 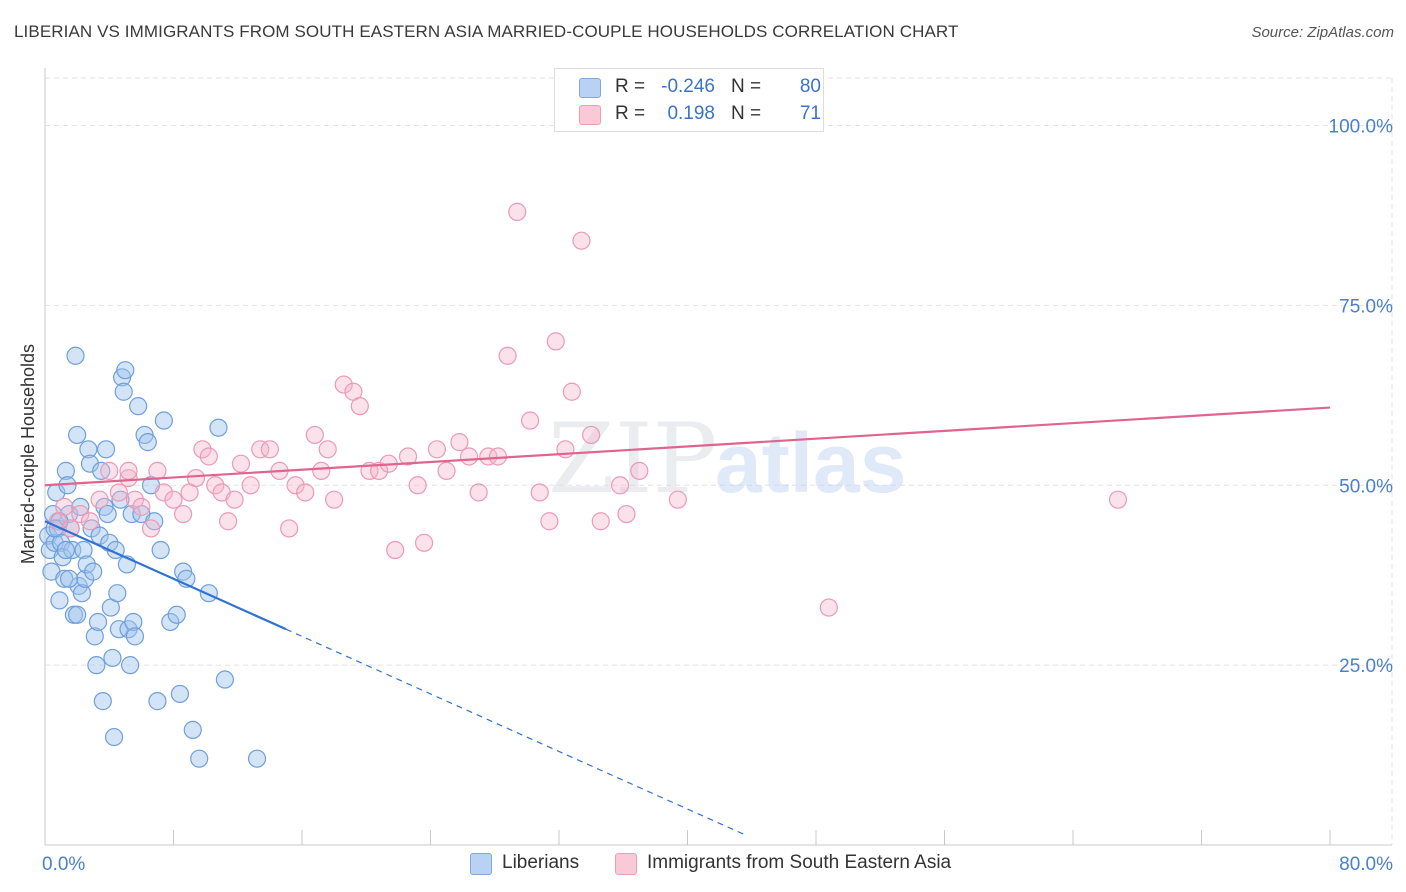 I want to click on watermark-zip: ZIP, so click(x=632, y=459).